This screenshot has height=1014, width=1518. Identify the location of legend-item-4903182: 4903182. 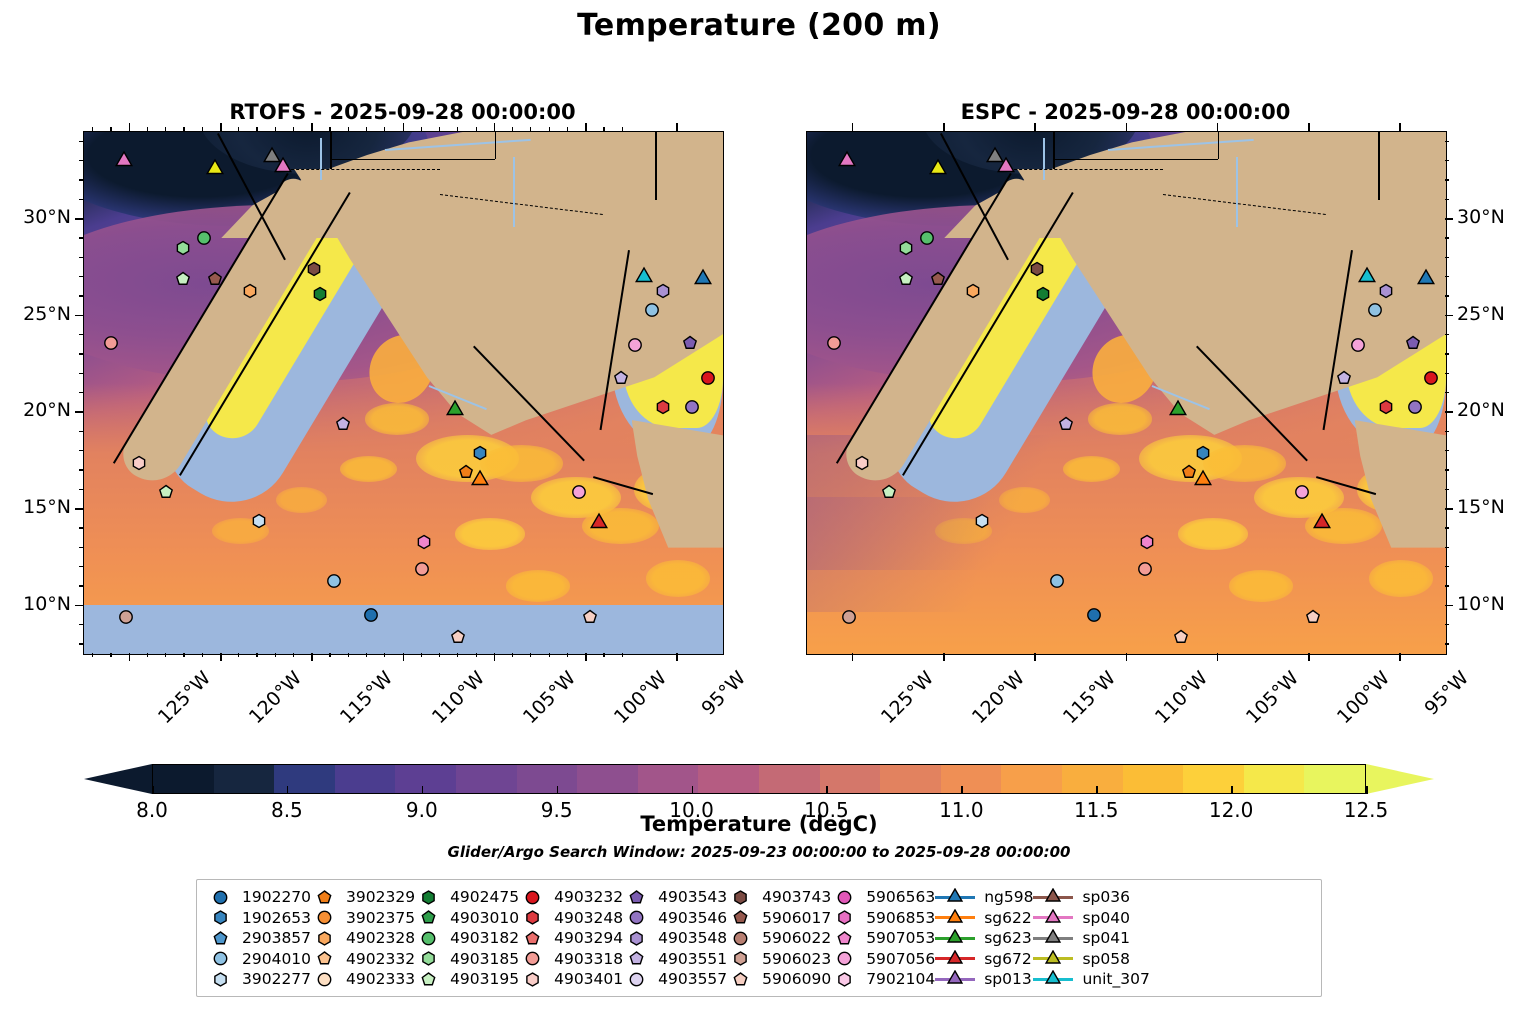
(467, 938).